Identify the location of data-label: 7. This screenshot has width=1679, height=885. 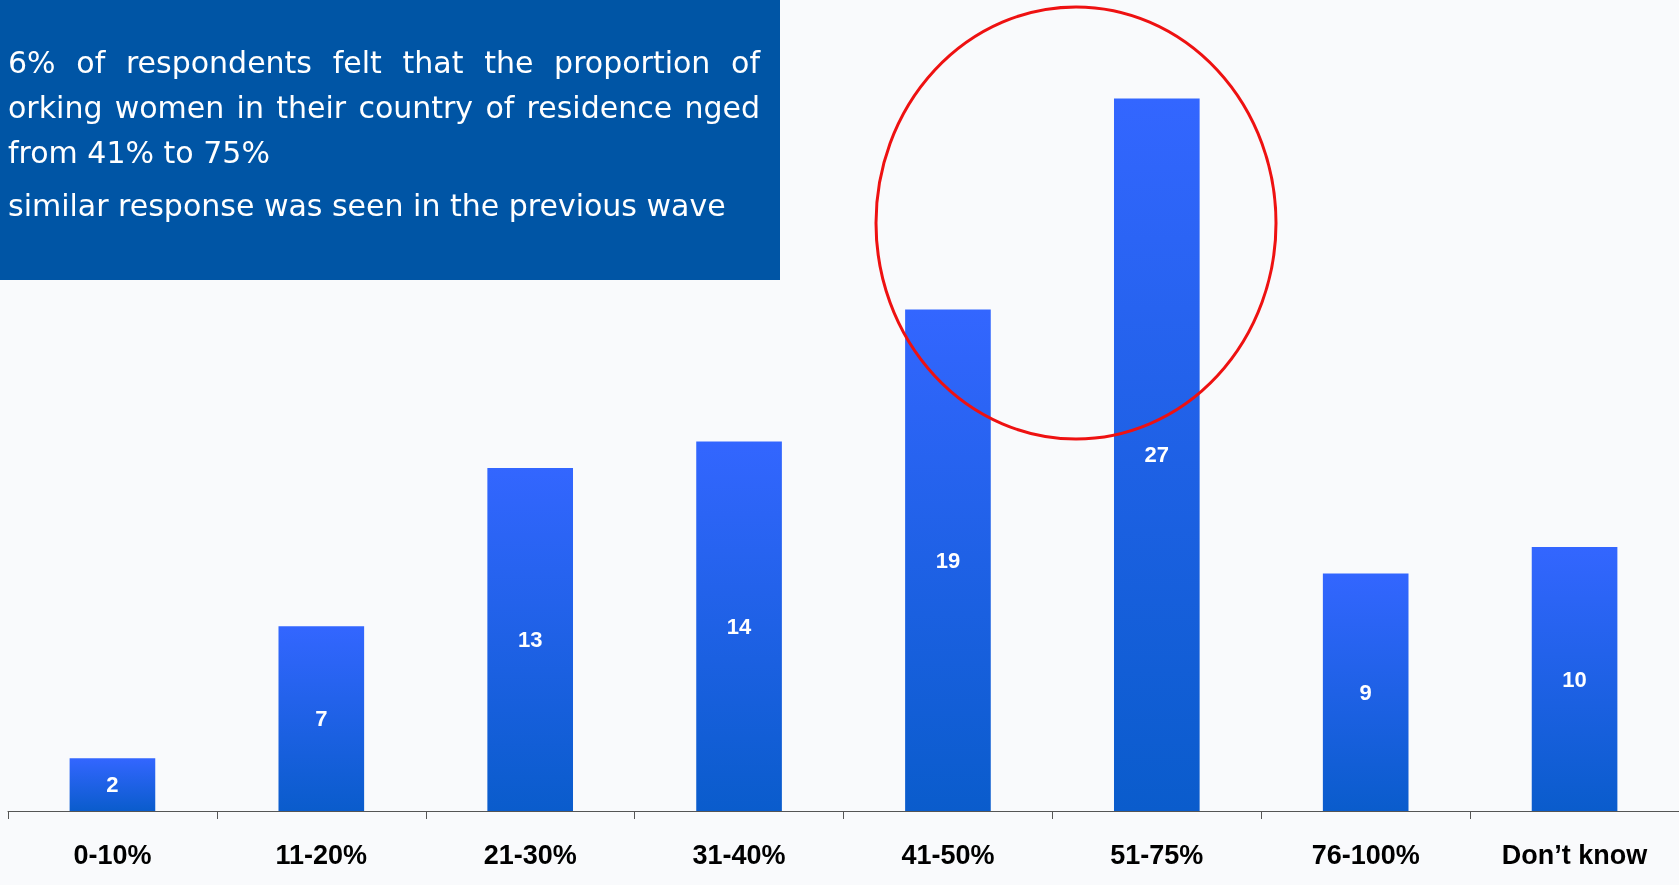
(321, 719).